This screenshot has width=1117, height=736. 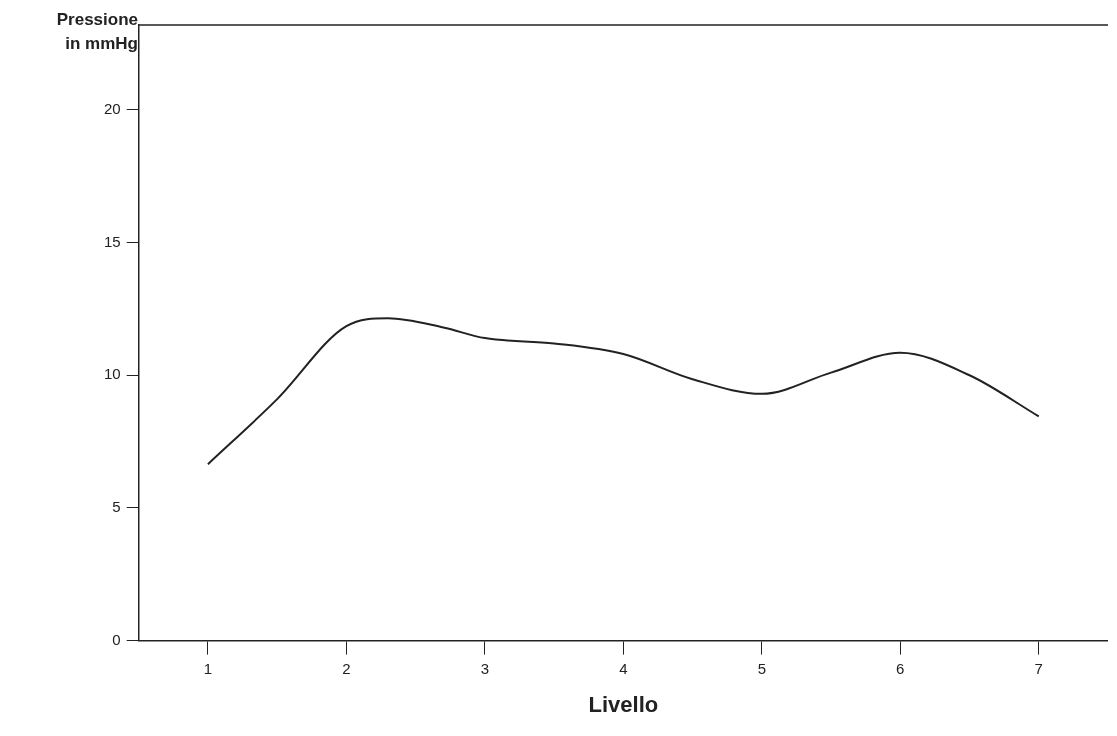 I want to click on y-tick-label: 0, so click(x=116, y=639).